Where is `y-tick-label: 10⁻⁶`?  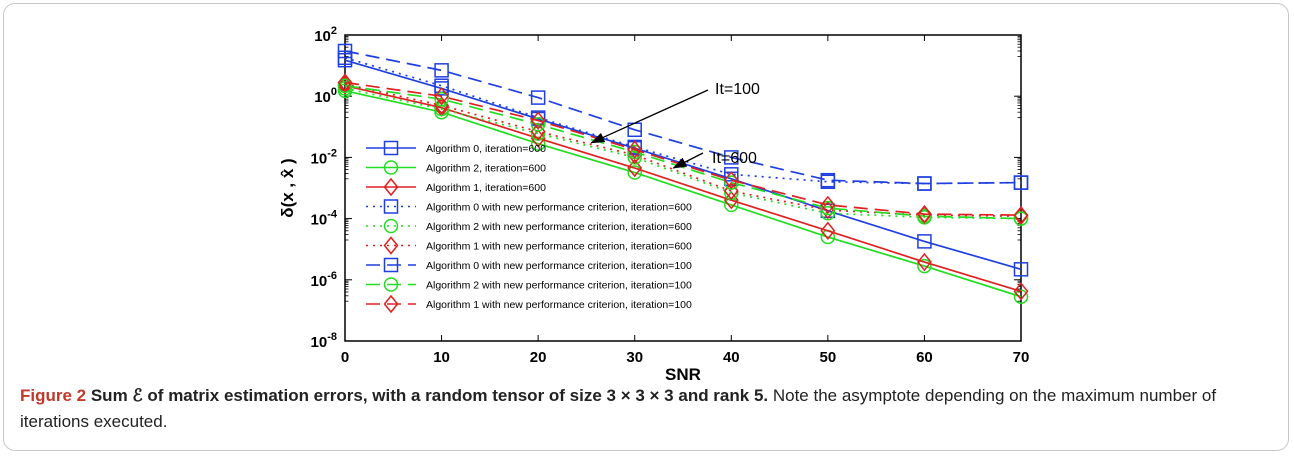 y-tick-label: 10⁻⁶ is located at coordinates (324, 280).